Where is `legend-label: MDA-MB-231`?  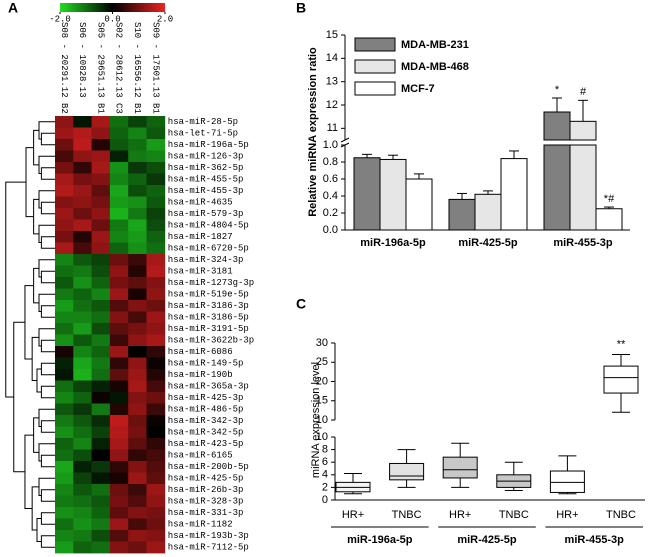
legend-label: MDA-MB-231 is located at coordinates (435, 45).